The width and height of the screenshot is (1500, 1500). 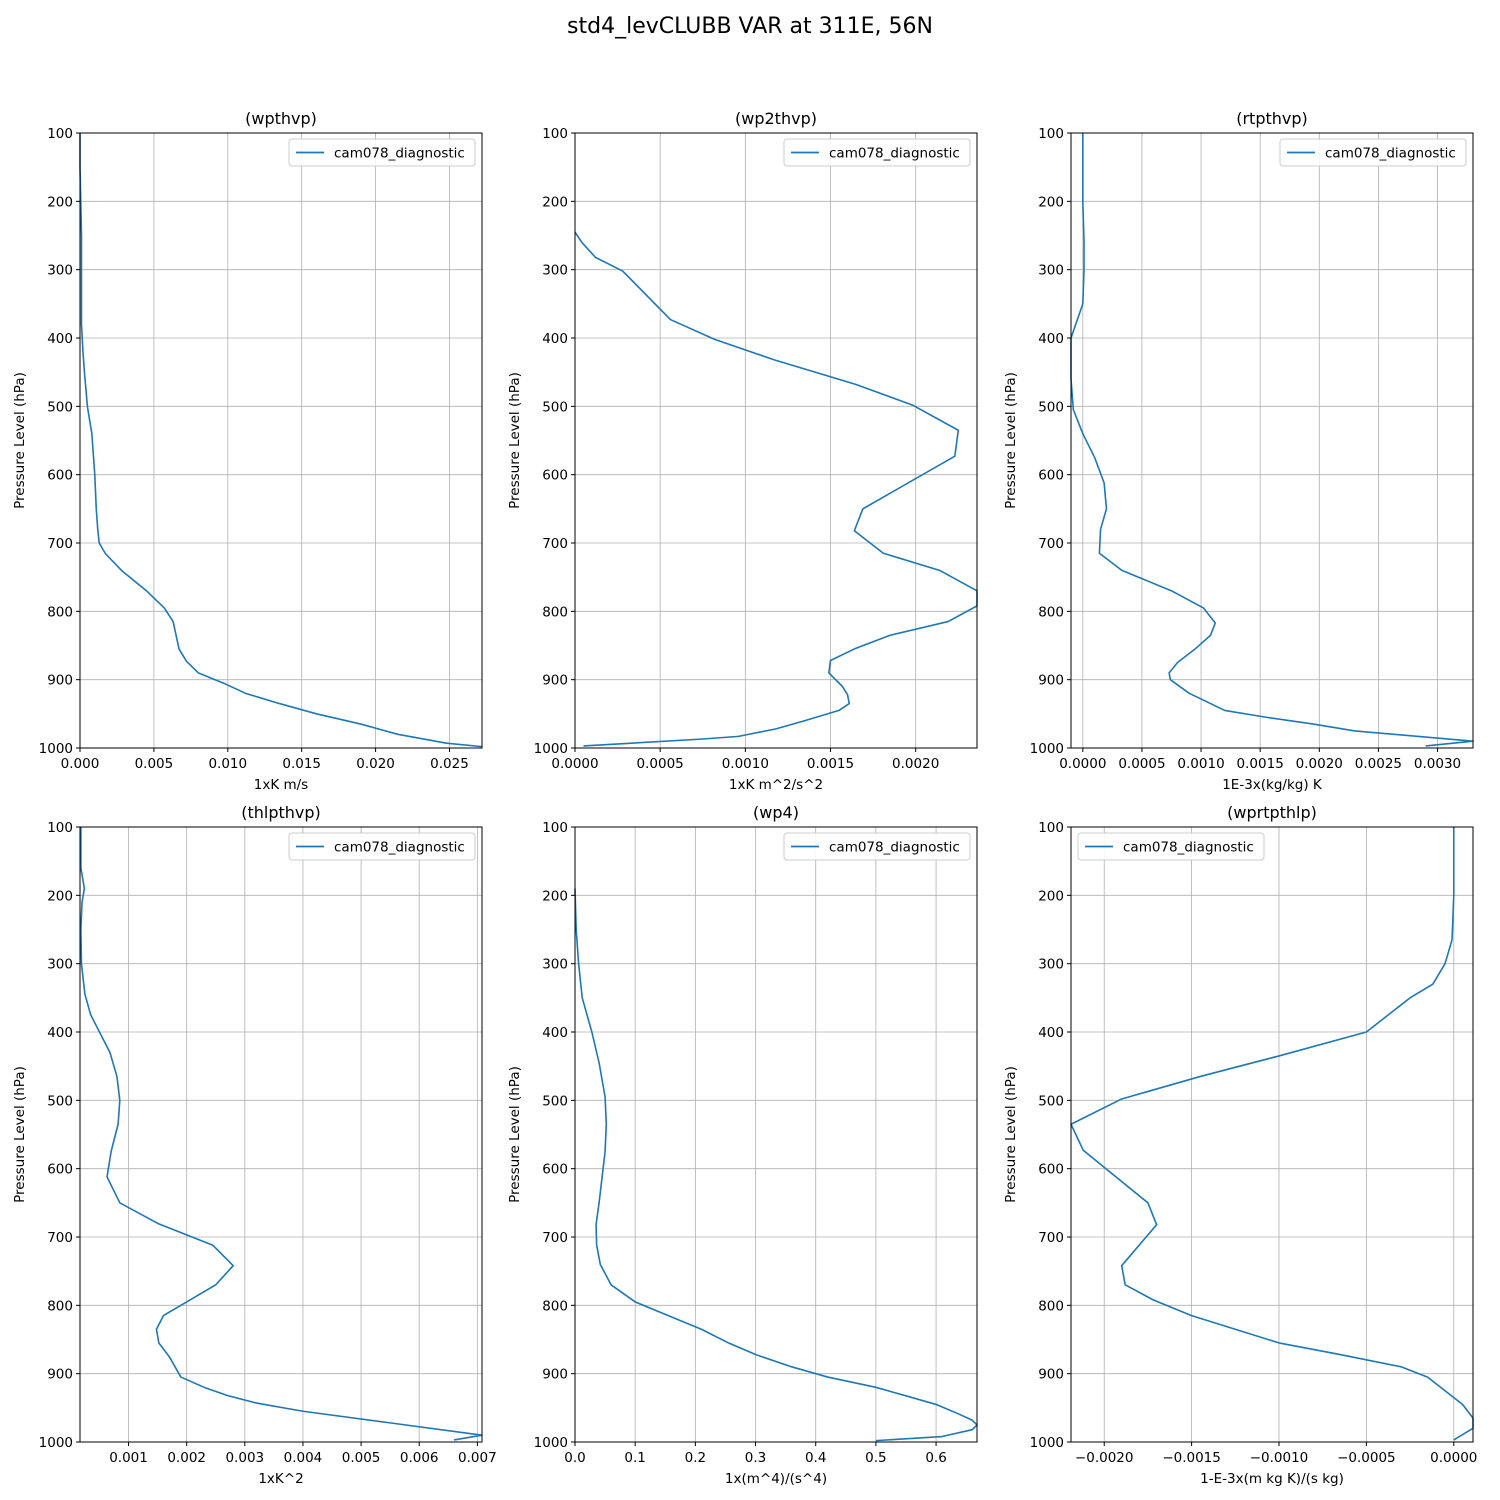 I want to click on x-axis-label: 1xK^2, so click(x=280, y=1479).